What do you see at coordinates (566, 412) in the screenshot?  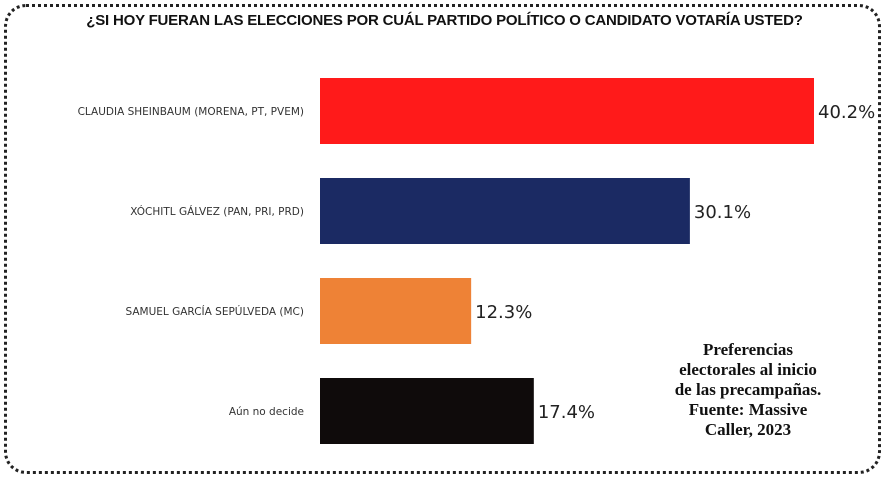 I see `value-label-4: 17.4%` at bounding box center [566, 412].